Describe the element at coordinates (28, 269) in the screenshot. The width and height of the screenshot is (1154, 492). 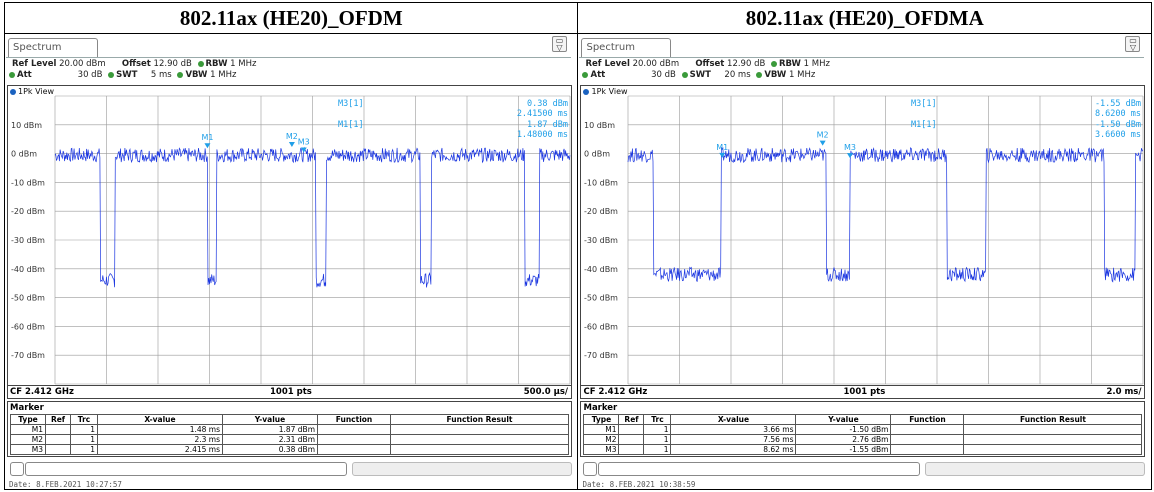
I see `y-tick-label: -40 dBm` at that location.